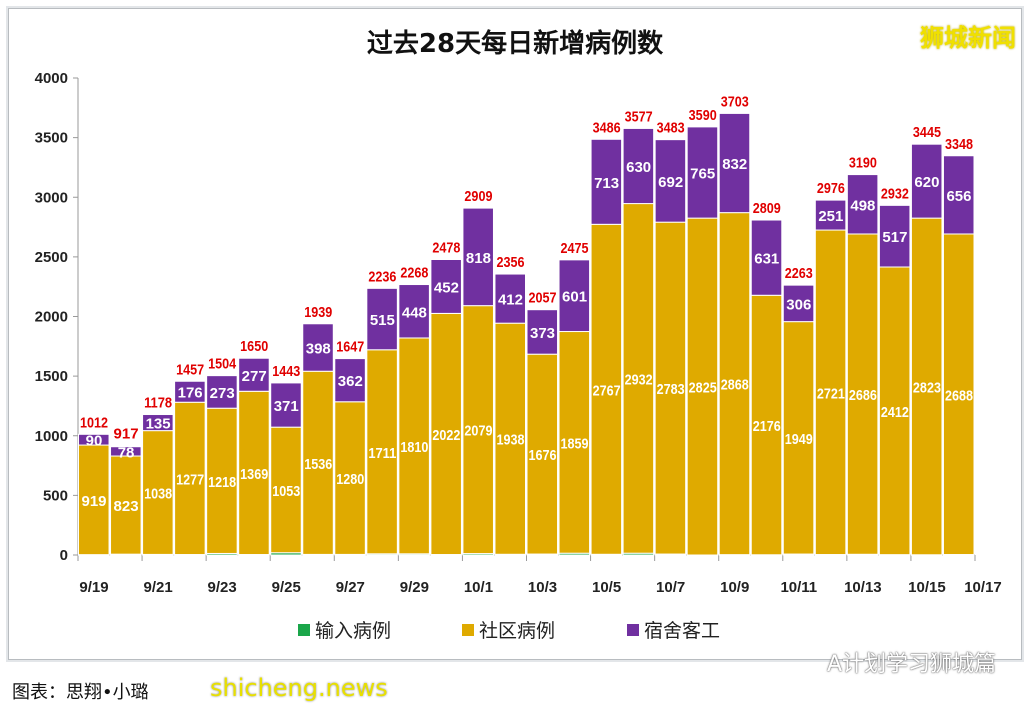 The width and height of the screenshot is (1030, 705). Describe the element at coordinates (968, 38) in the screenshot. I see `watermark-top-right: 狮城新闻` at that location.